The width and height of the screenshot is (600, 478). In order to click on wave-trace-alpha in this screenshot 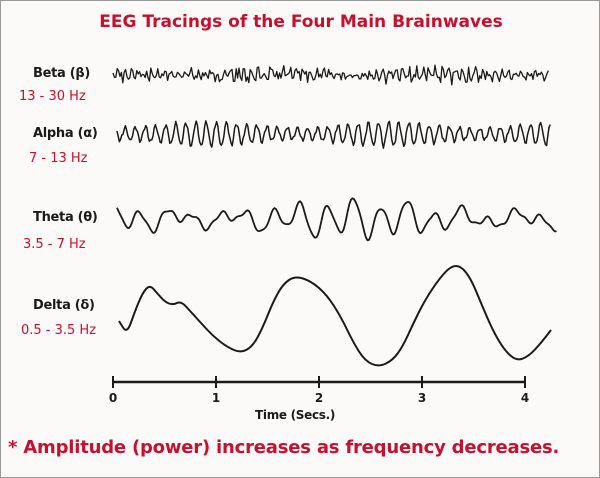, I will do `click(333, 134)`.